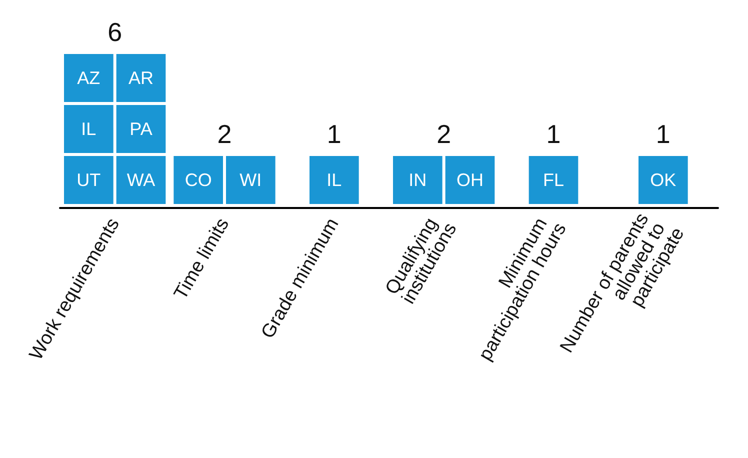  I want to click on text: OH, so click(470, 180).